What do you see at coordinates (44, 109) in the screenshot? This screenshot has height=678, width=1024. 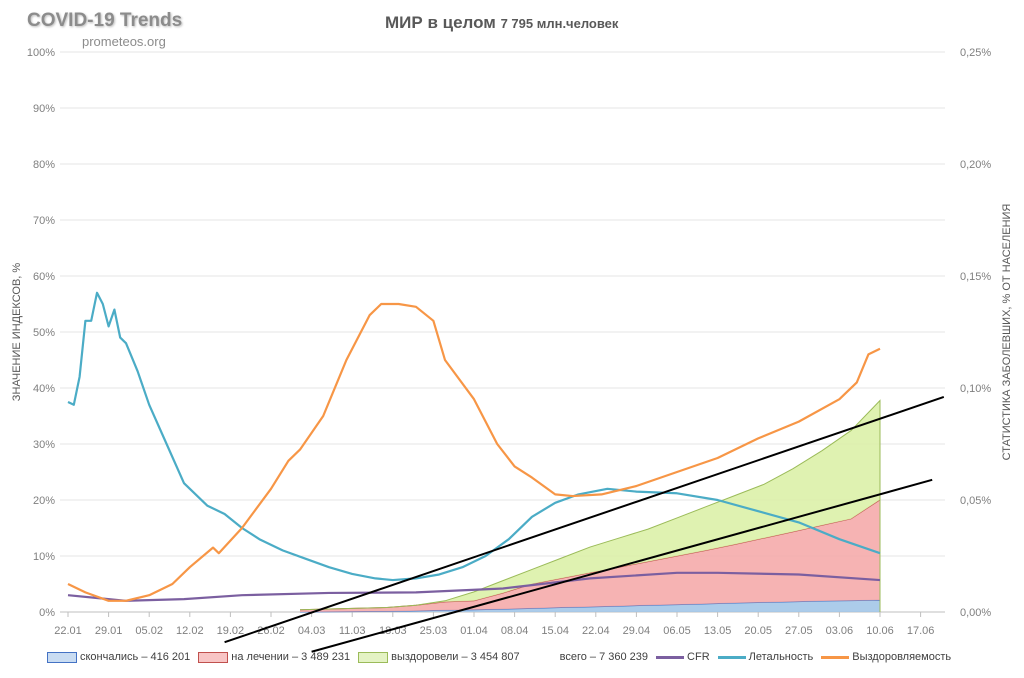 I see `y-tick-label: 90%` at bounding box center [44, 109].